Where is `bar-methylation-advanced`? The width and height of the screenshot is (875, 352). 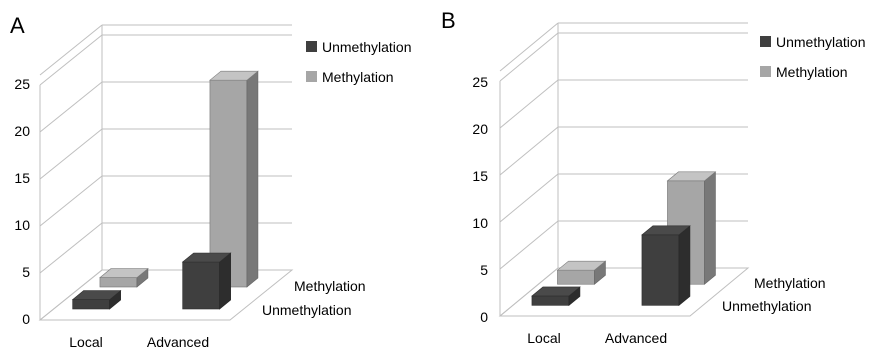
bar-methylation-advanced is located at coordinates (234, 179).